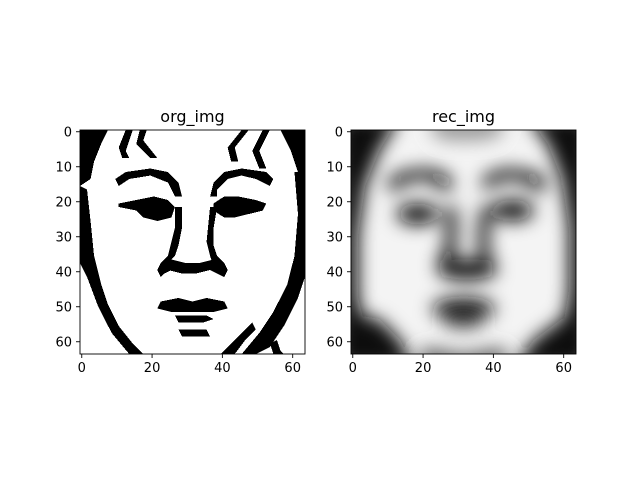  Describe the element at coordinates (192, 117) in the screenshot. I see `panel-title: org_img` at that location.